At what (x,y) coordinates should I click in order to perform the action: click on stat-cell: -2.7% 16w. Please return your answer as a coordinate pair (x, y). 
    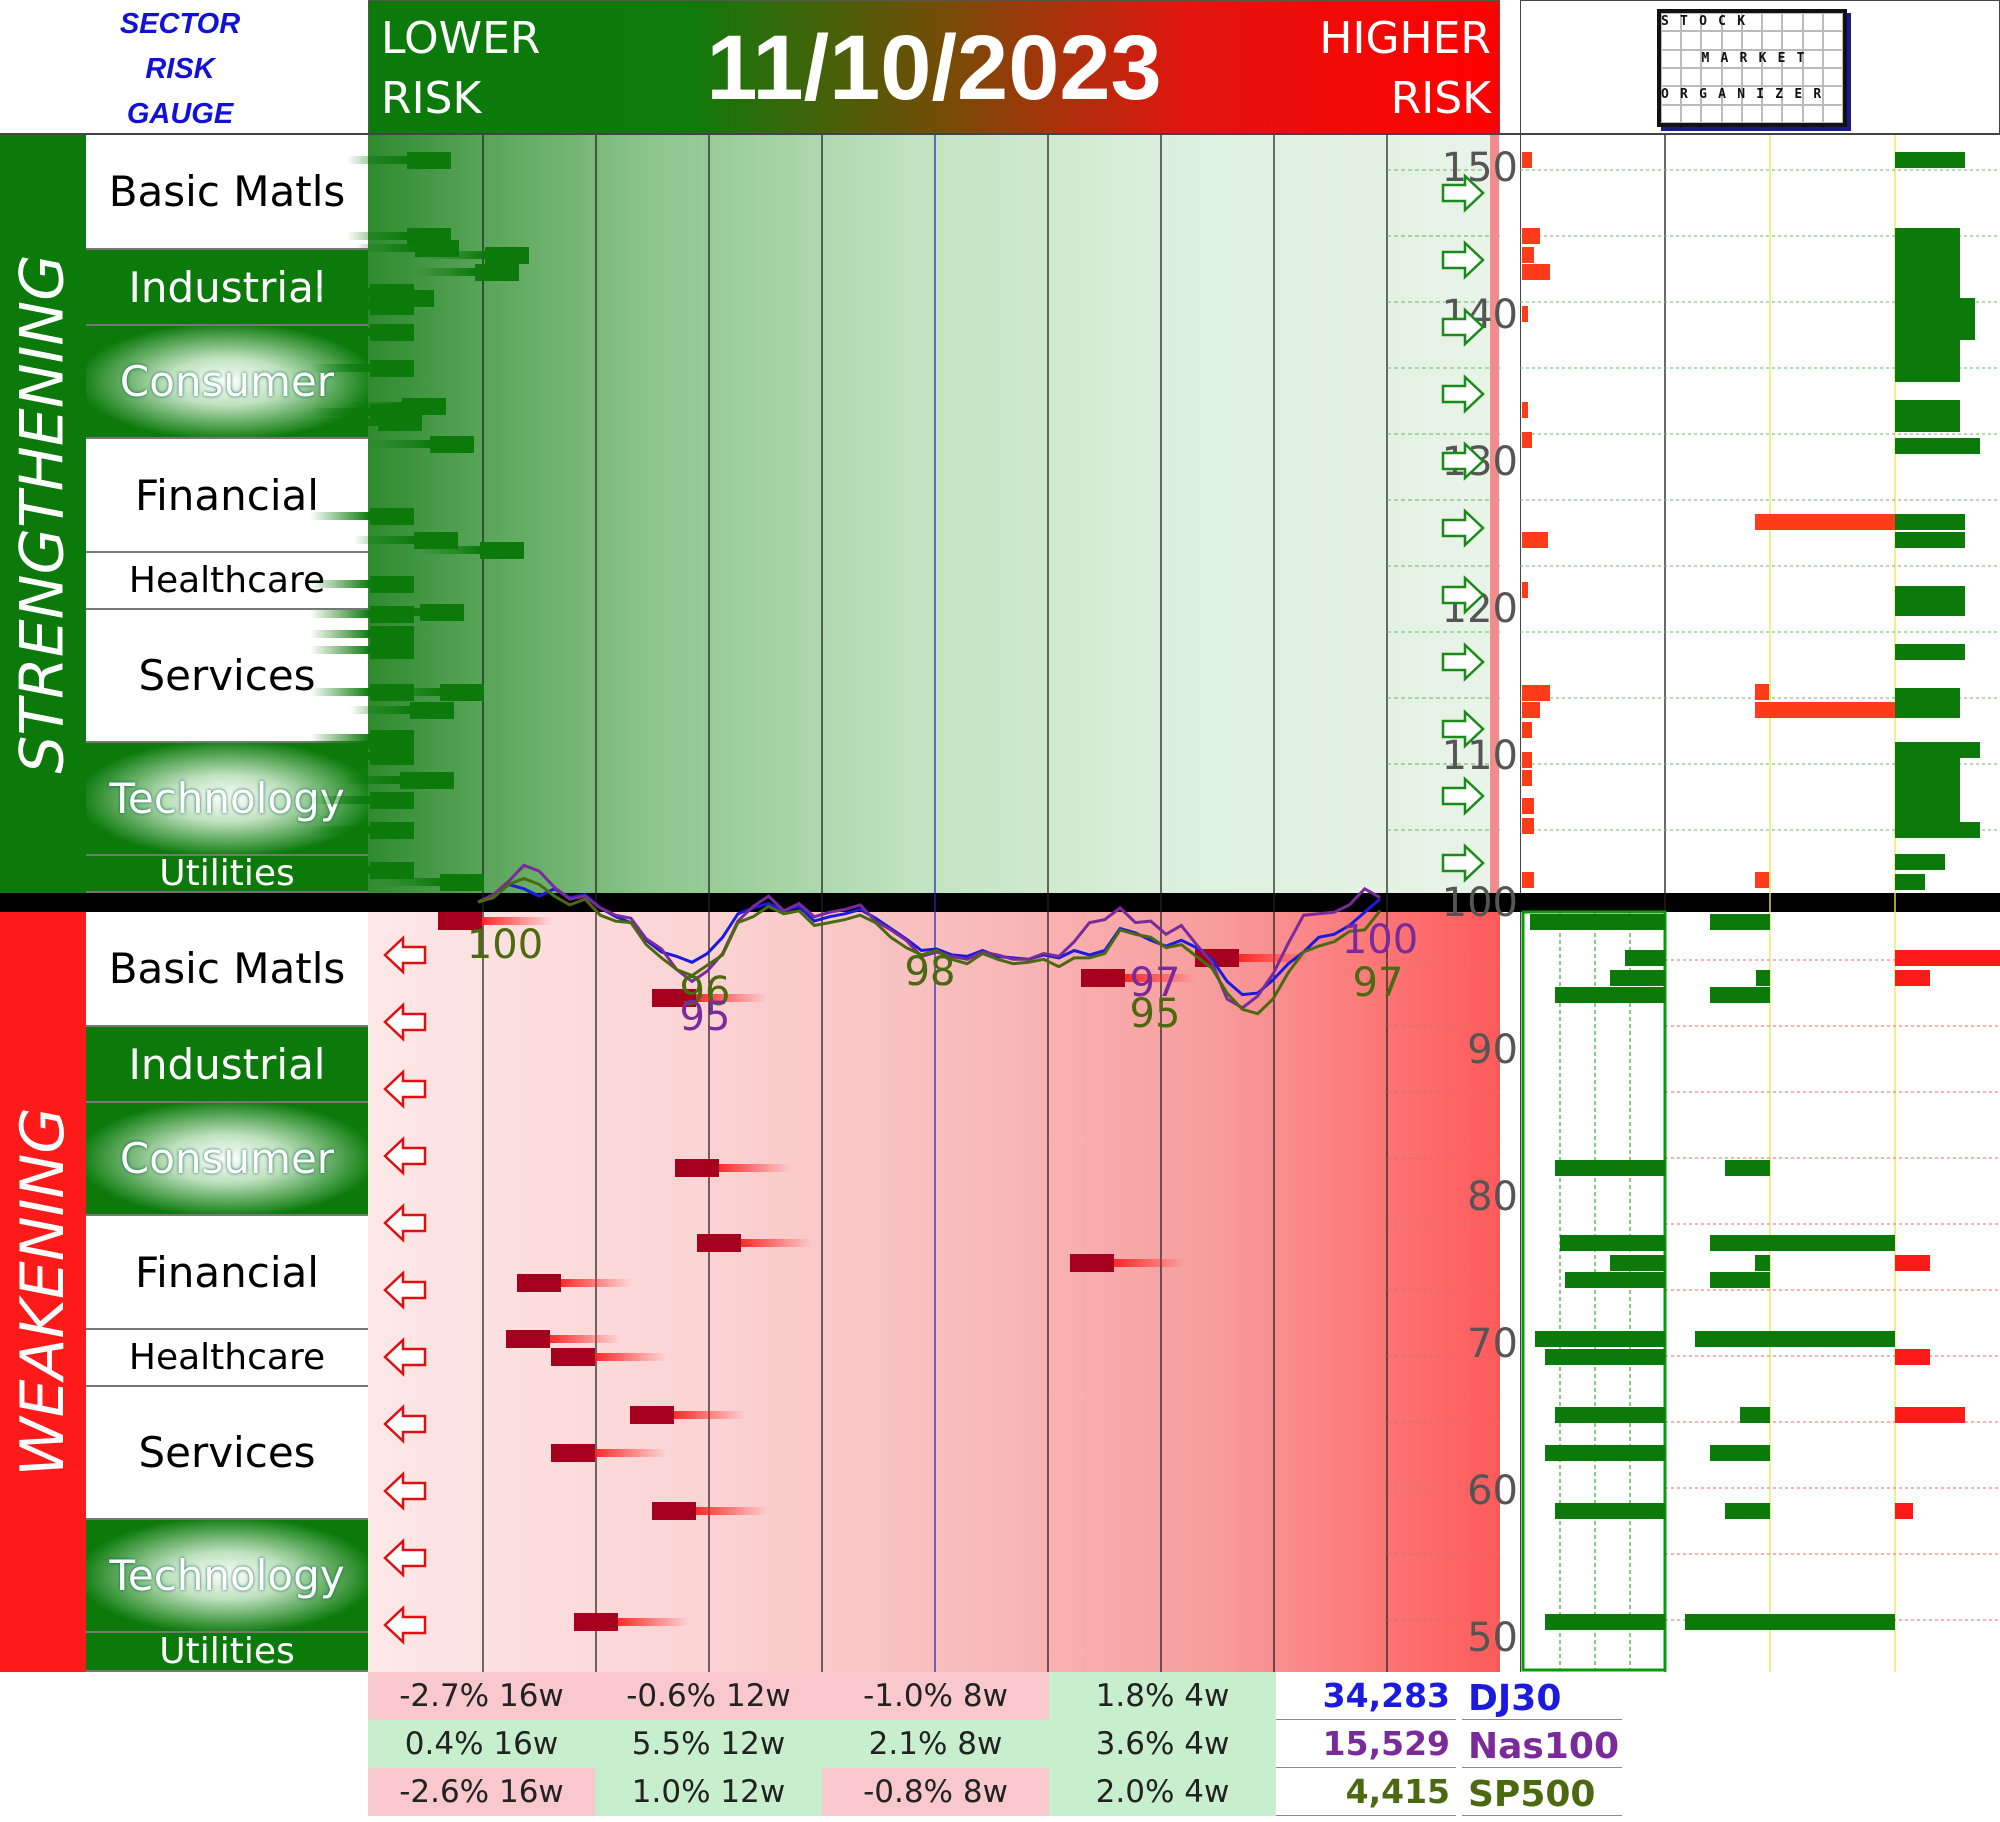
    Looking at the image, I should click on (481, 1696).